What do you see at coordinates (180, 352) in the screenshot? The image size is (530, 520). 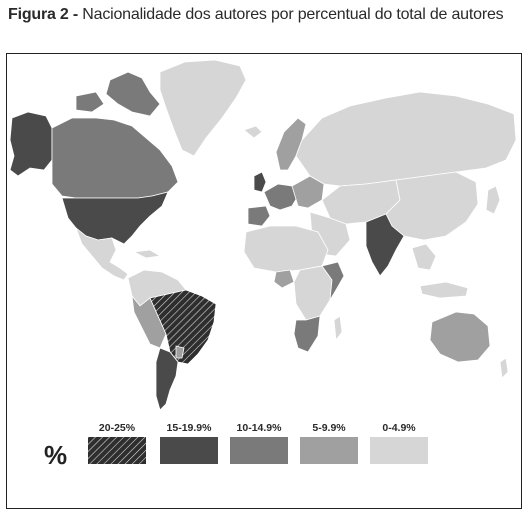 I see `uruguay` at bounding box center [180, 352].